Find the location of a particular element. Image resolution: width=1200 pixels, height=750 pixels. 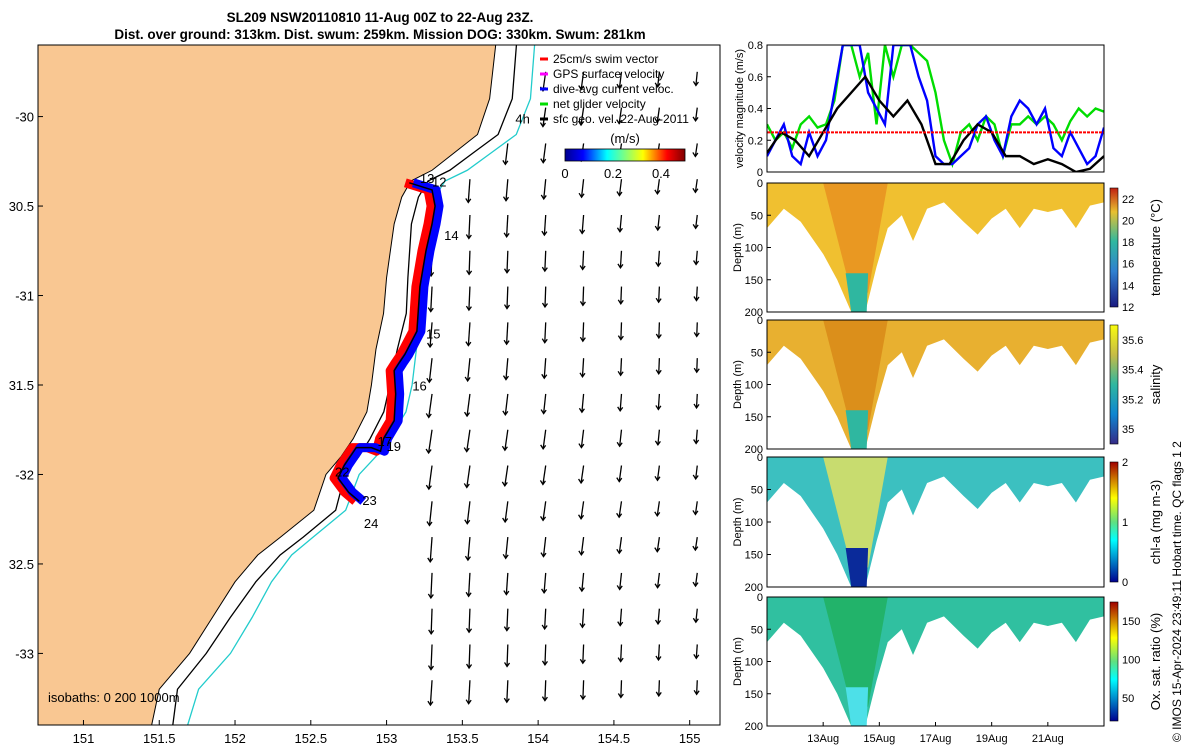

day-label: 12 is located at coordinates (439, 181).